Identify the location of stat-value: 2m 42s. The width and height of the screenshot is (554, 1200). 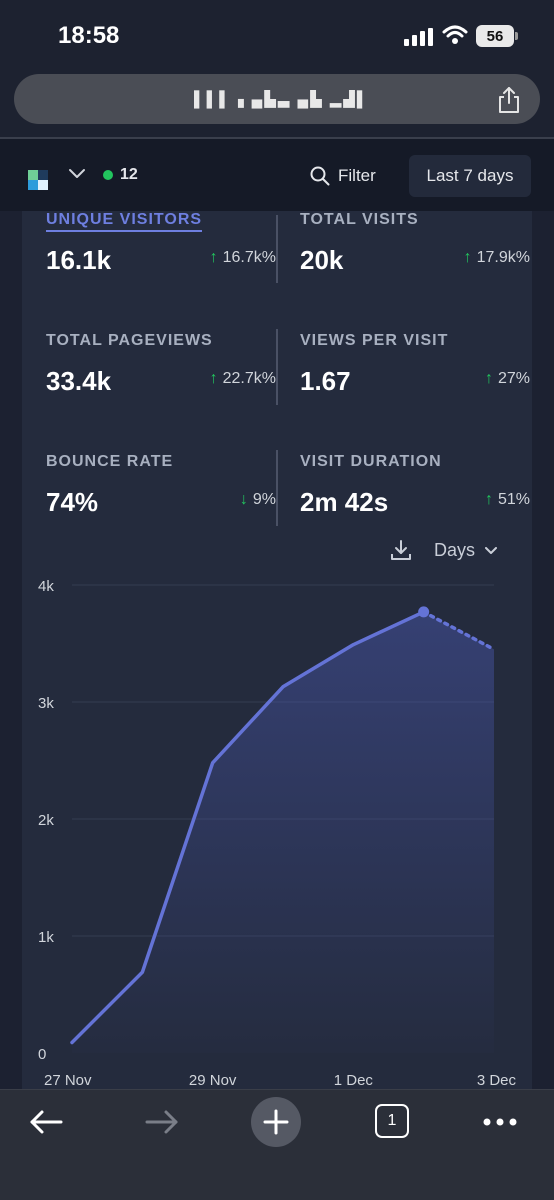
(344, 502).